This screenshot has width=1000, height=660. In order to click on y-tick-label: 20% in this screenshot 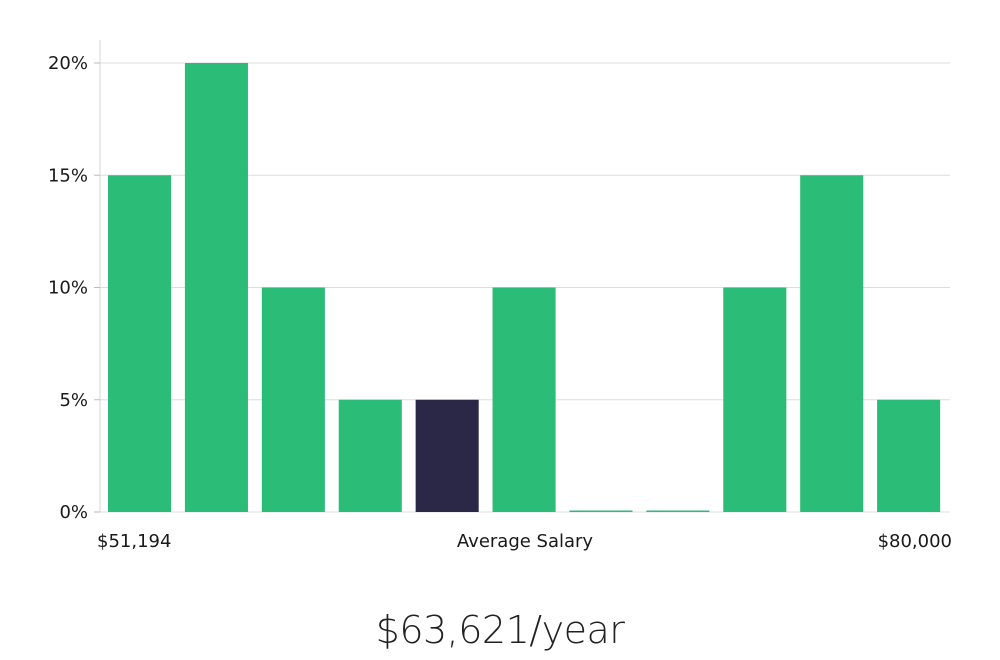, I will do `click(68, 63)`.